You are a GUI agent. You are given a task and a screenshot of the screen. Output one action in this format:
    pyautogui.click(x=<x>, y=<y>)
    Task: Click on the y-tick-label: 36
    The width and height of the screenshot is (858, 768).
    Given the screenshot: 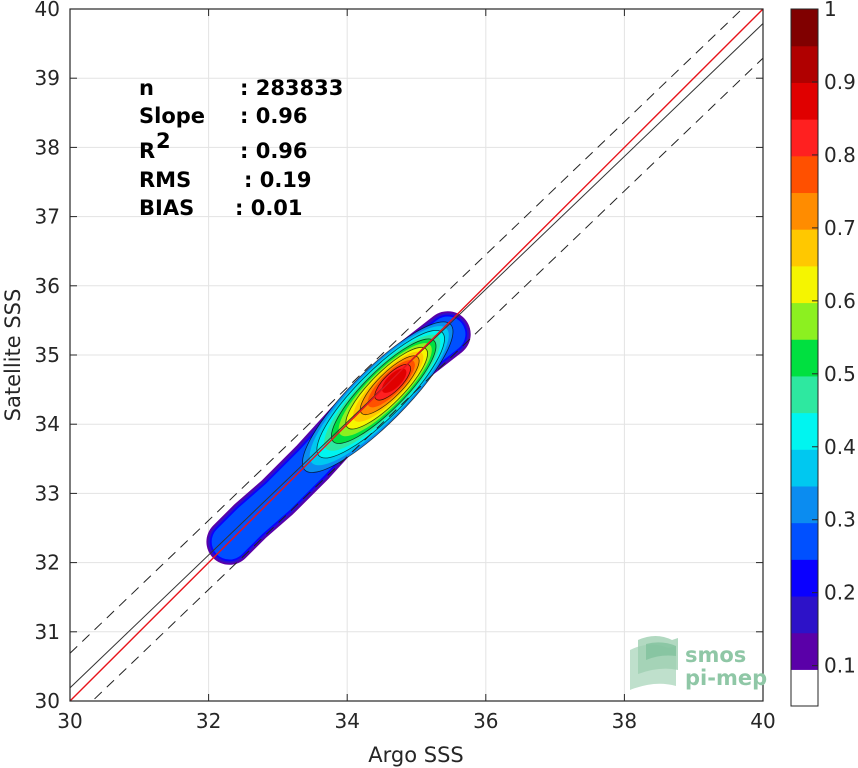 What is the action you would take?
    pyautogui.click(x=47, y=286)
    